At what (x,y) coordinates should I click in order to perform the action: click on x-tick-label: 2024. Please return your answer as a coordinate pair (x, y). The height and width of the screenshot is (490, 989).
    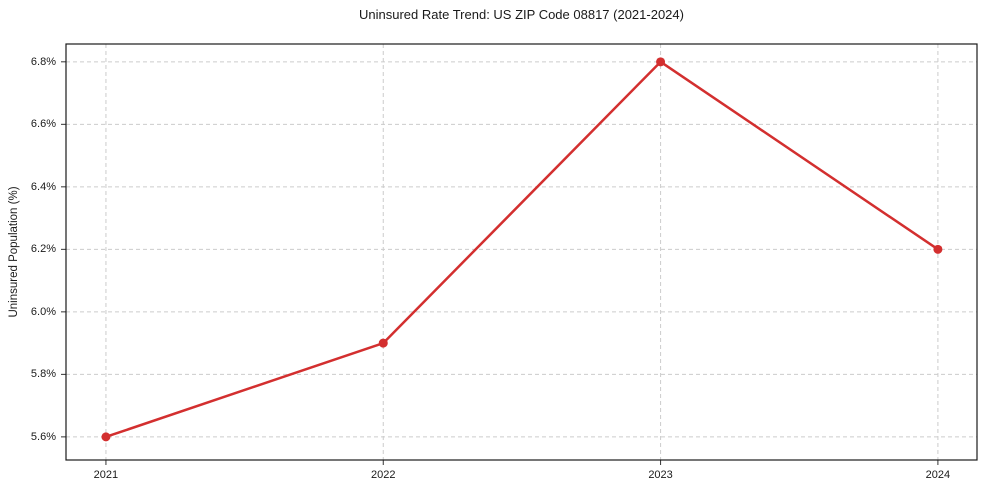
    Looking at the image, I should click on (938, 475).